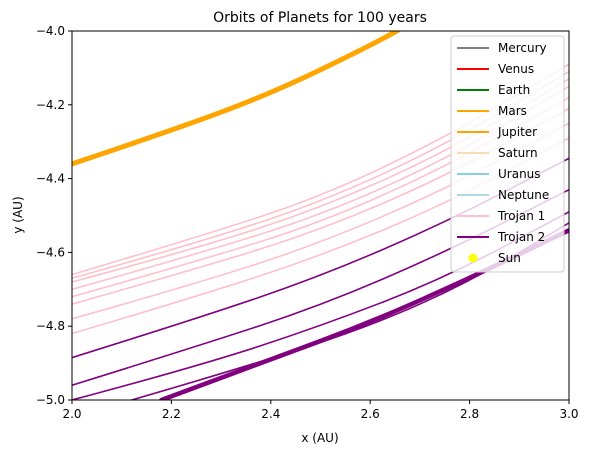 The width and height of the screenshot is (590, 453). Describe the element at coordinates (473, 258) in the screenshot. I see `legend-swatch-sun` at that location.